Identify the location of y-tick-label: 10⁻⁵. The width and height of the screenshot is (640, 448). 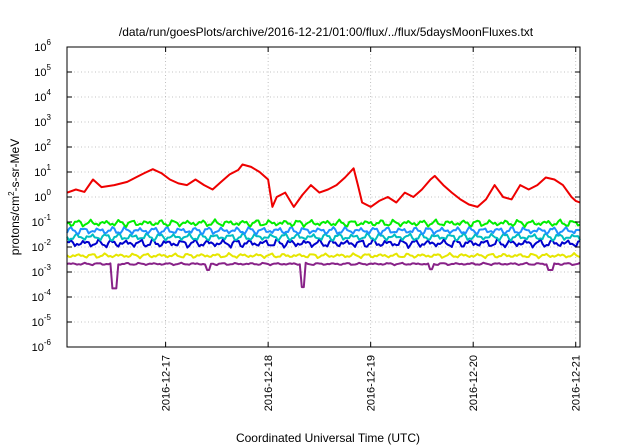
(42, 321).